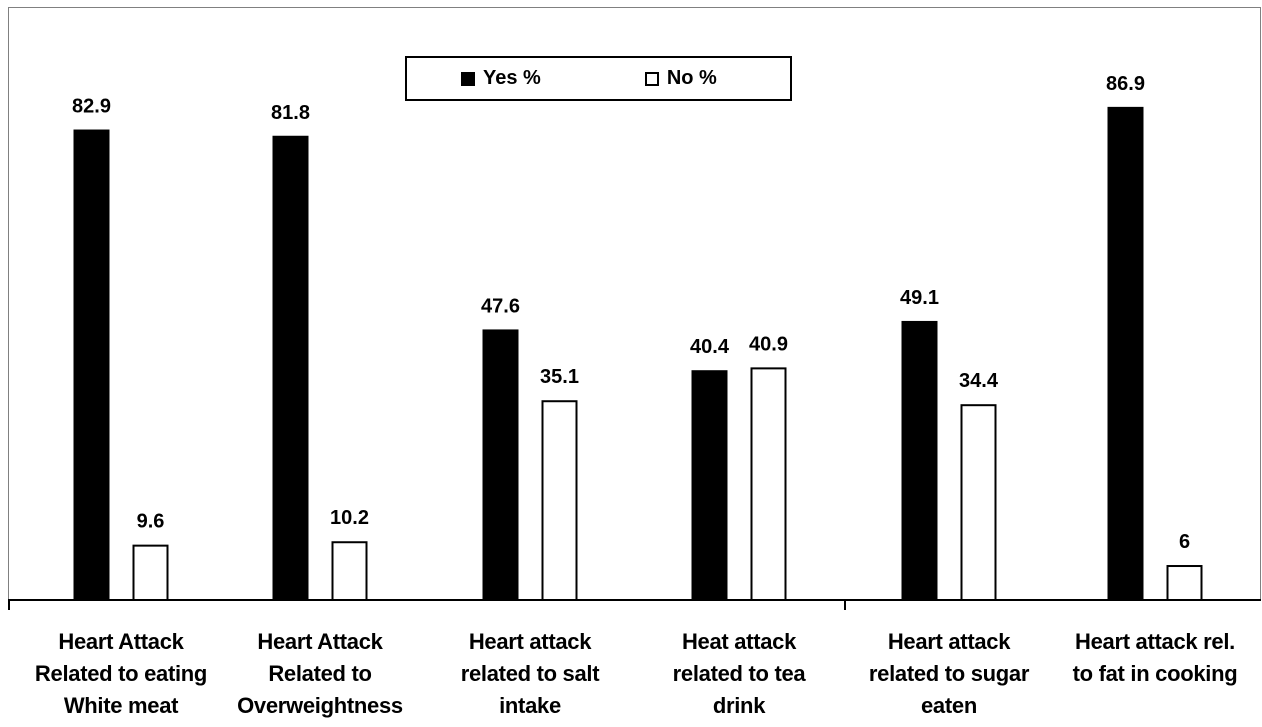  I want to click on legend-label-yes: Yes %, so click(512, 78).